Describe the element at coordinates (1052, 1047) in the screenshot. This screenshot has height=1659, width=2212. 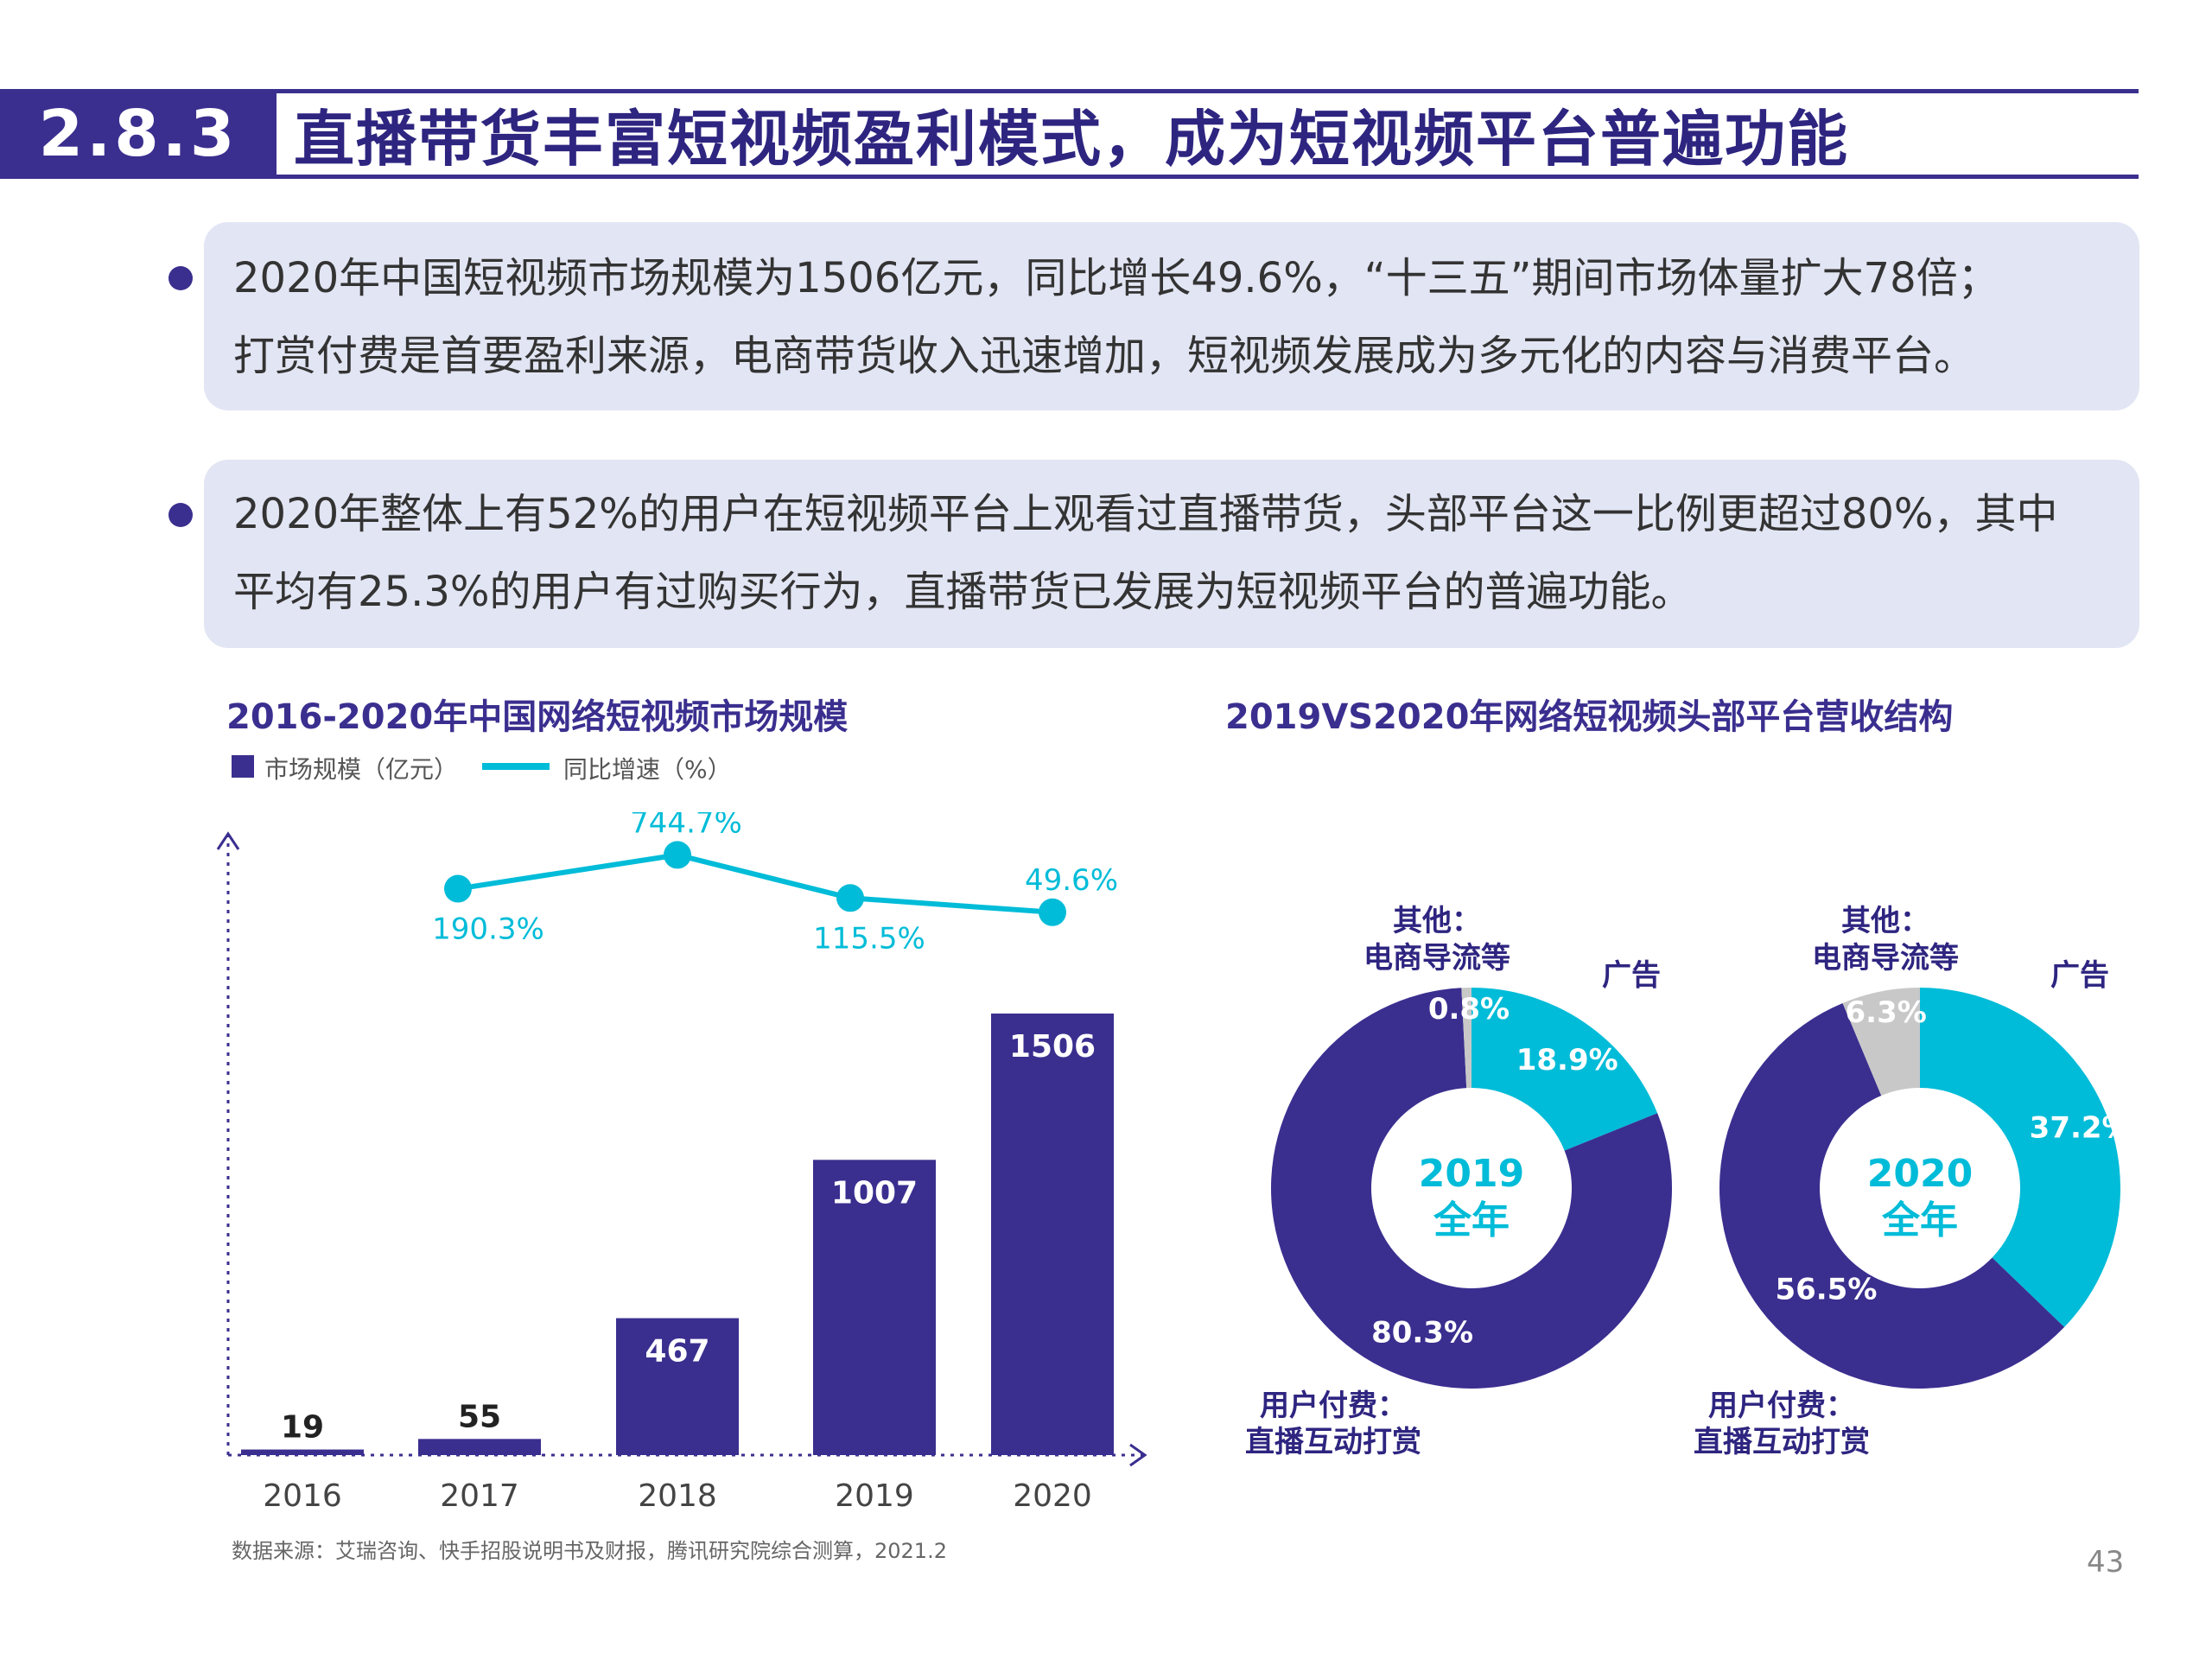
I see `bar-value-label: 1506` at that location.